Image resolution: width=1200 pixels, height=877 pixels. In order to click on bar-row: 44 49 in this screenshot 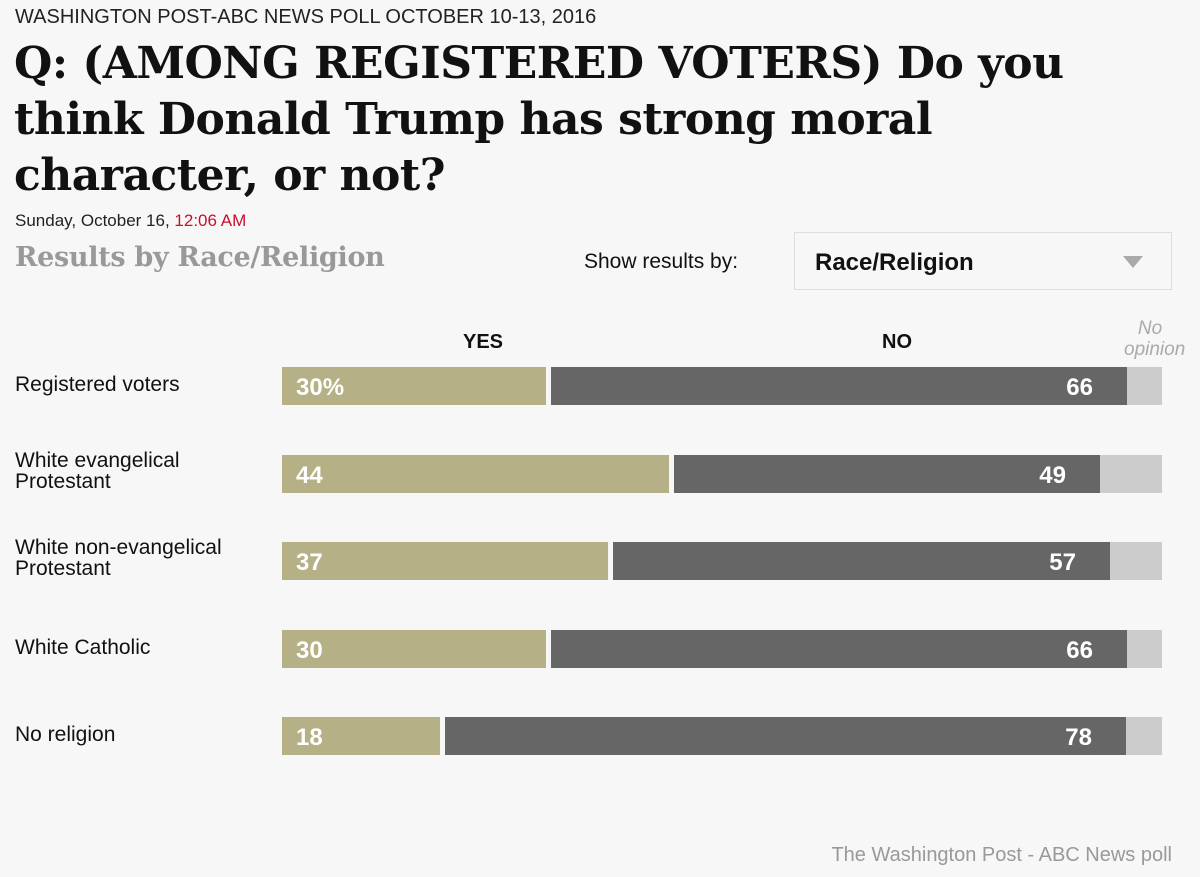, I will do `click(722, 473)`.